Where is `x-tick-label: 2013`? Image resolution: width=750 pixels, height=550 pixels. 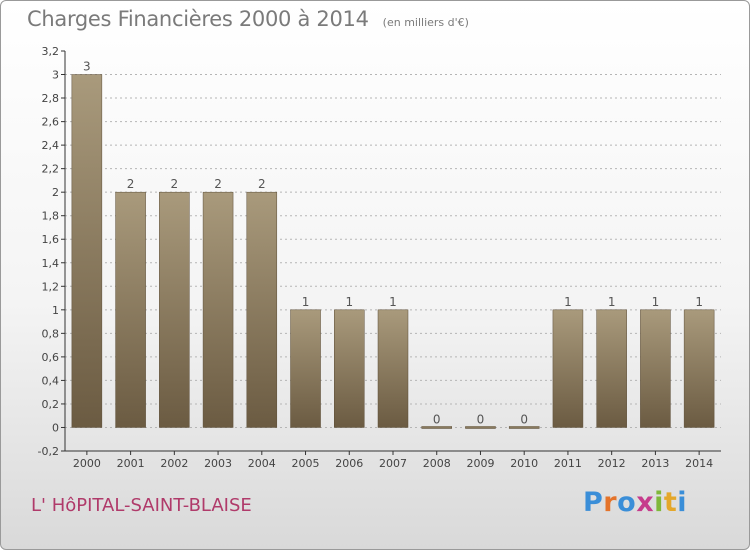 x-tick-label: 2013 is located at coordinates (655, 463).